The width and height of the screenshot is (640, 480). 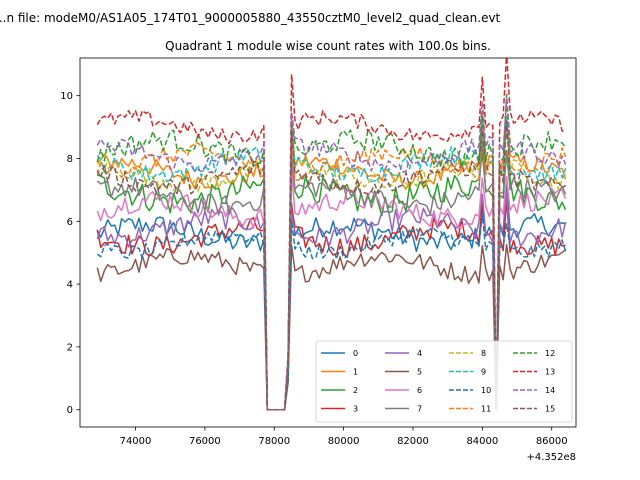 What do you see at coordinates (486, 390) in the screenshot?
I see `legend-label-10: 10` at bounding box center [486, 390].